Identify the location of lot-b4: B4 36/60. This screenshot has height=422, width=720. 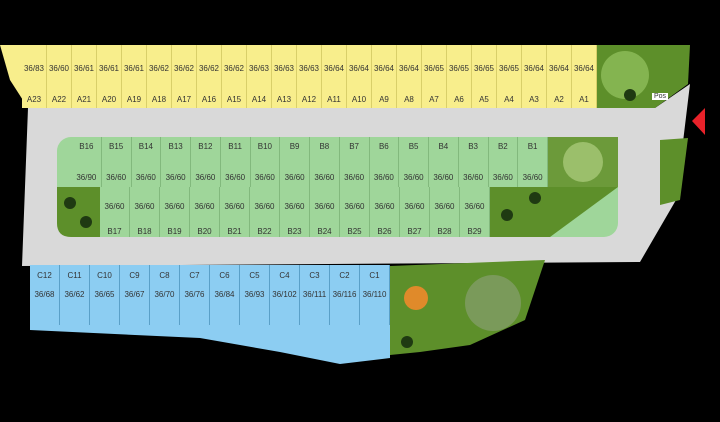
(444, 162).